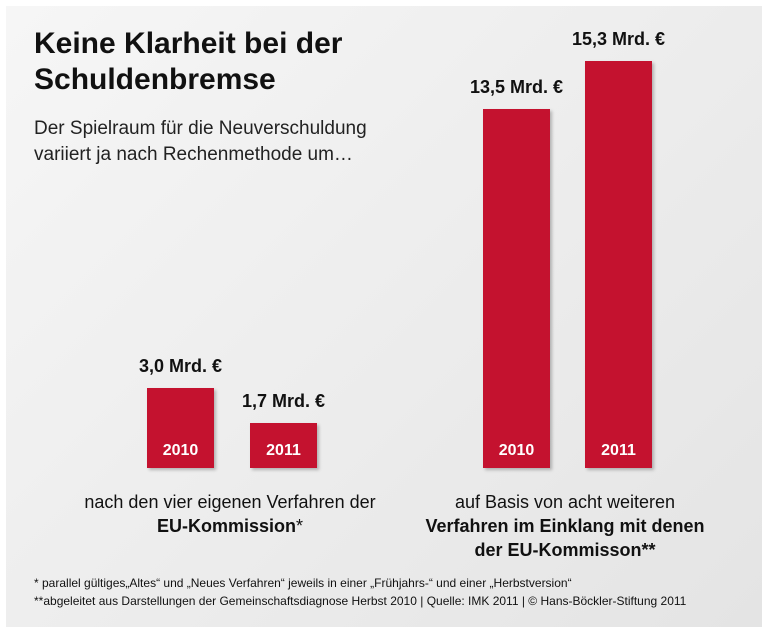 This screenshot has width=768, height=633. What do you see at coordinates (516, 86) in the screenshot?
I see `value-label: 13,5 Mrd. €` at bounding box center [516, 86].